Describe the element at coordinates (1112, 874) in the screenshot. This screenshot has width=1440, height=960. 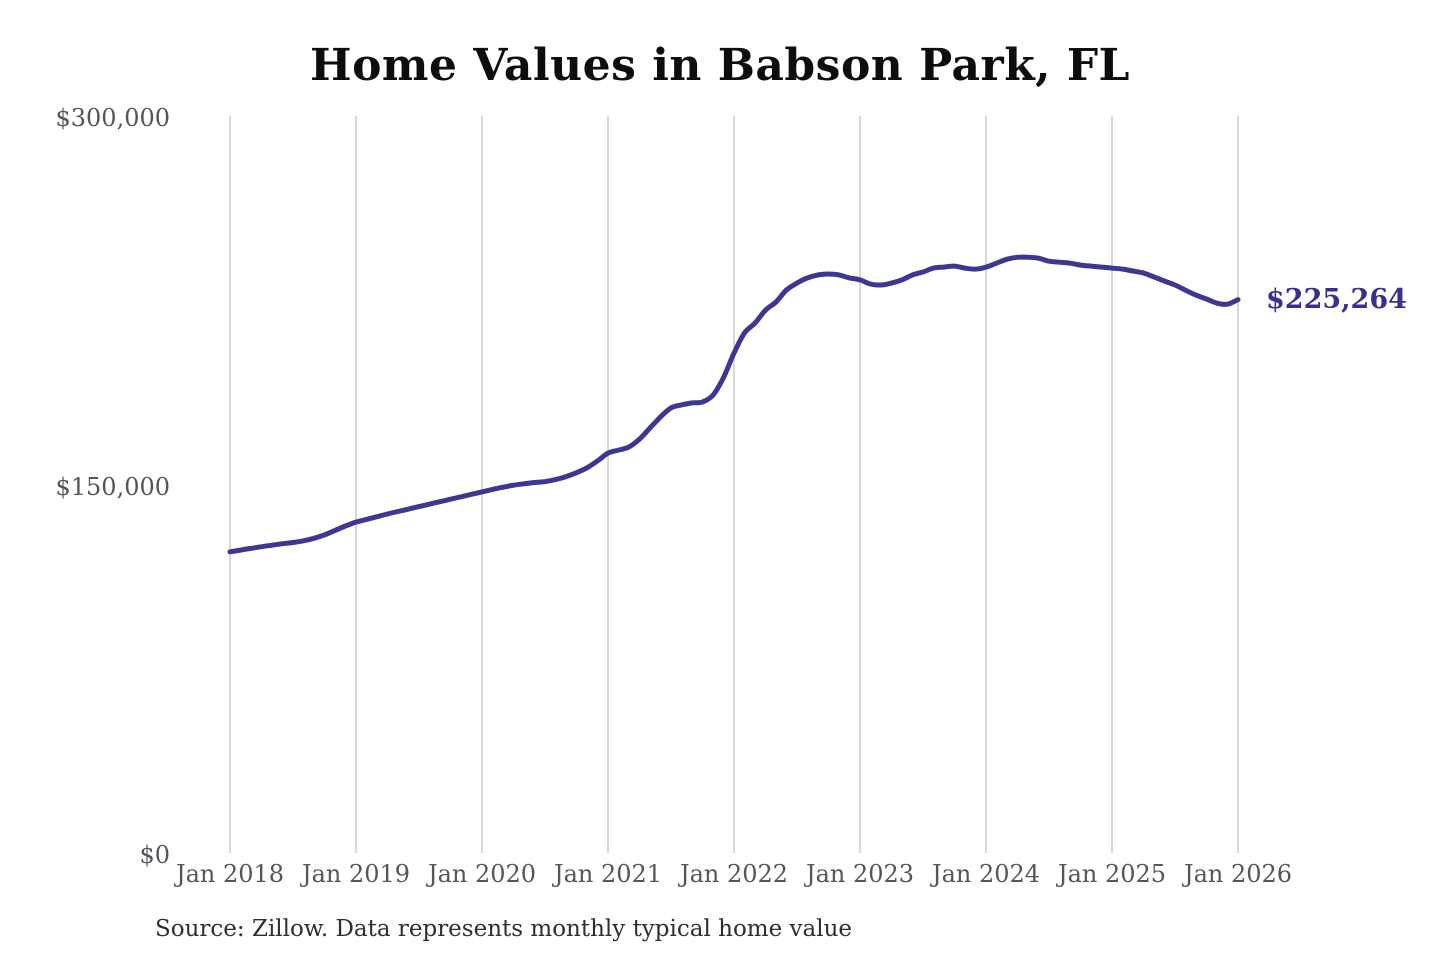
I see `x-tick-label: Jan 2025` at that location.